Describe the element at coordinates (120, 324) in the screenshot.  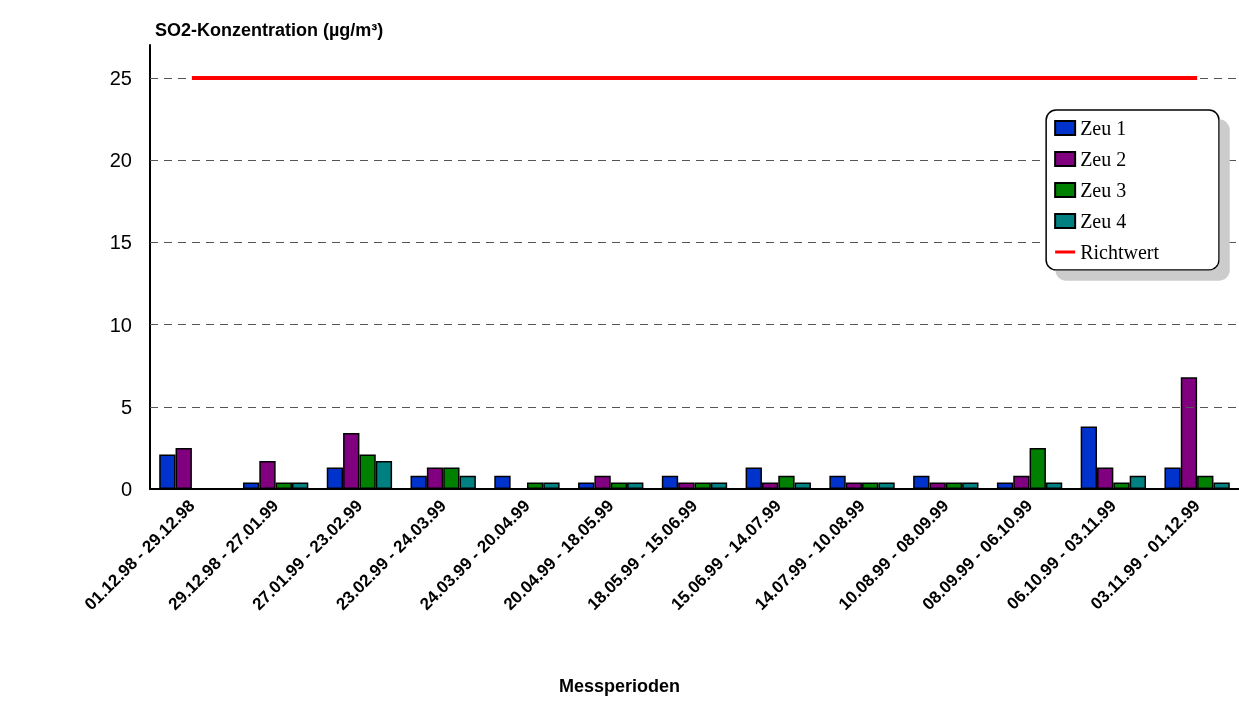
I see `y-tick-label: 10` at that location.